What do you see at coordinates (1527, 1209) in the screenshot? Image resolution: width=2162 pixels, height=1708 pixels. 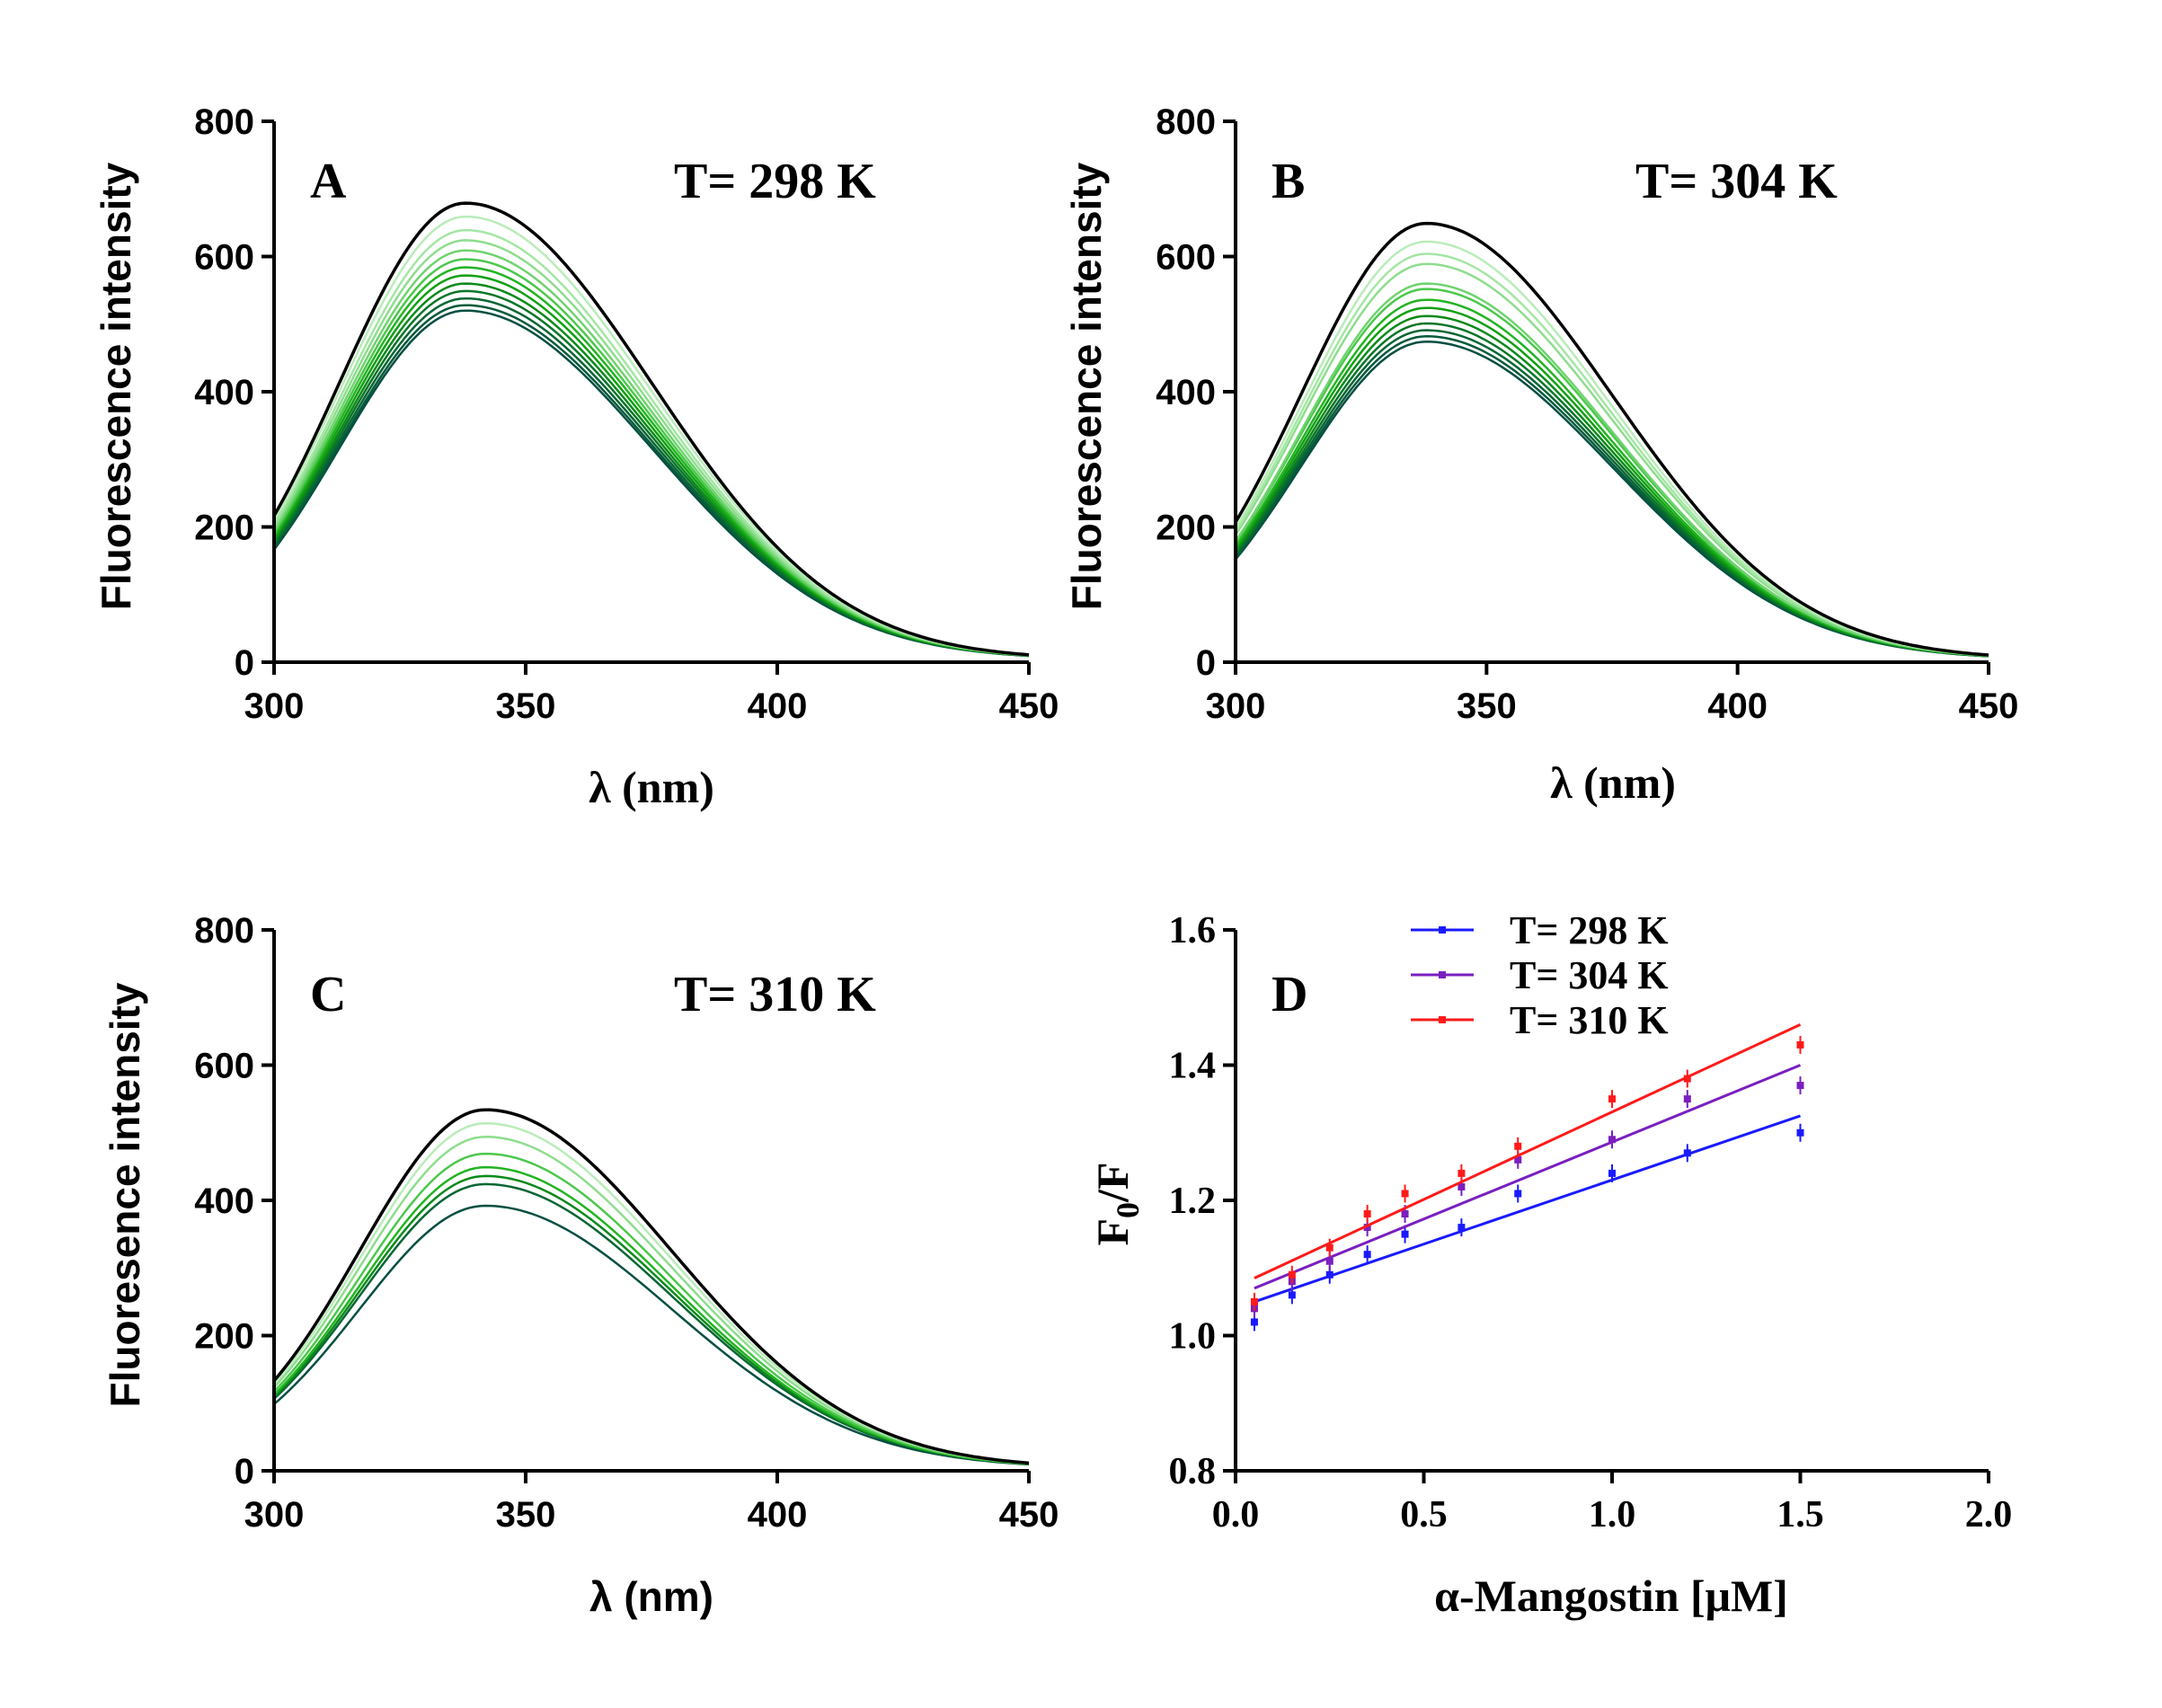 I see `panel-d-series-0-fit-line` at bounding box center [1527, 1209].